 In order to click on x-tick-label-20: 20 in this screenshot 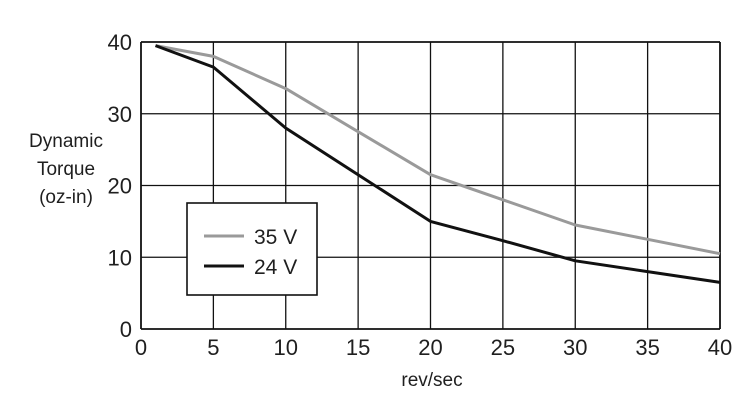, I will do `click(430, 347)`.